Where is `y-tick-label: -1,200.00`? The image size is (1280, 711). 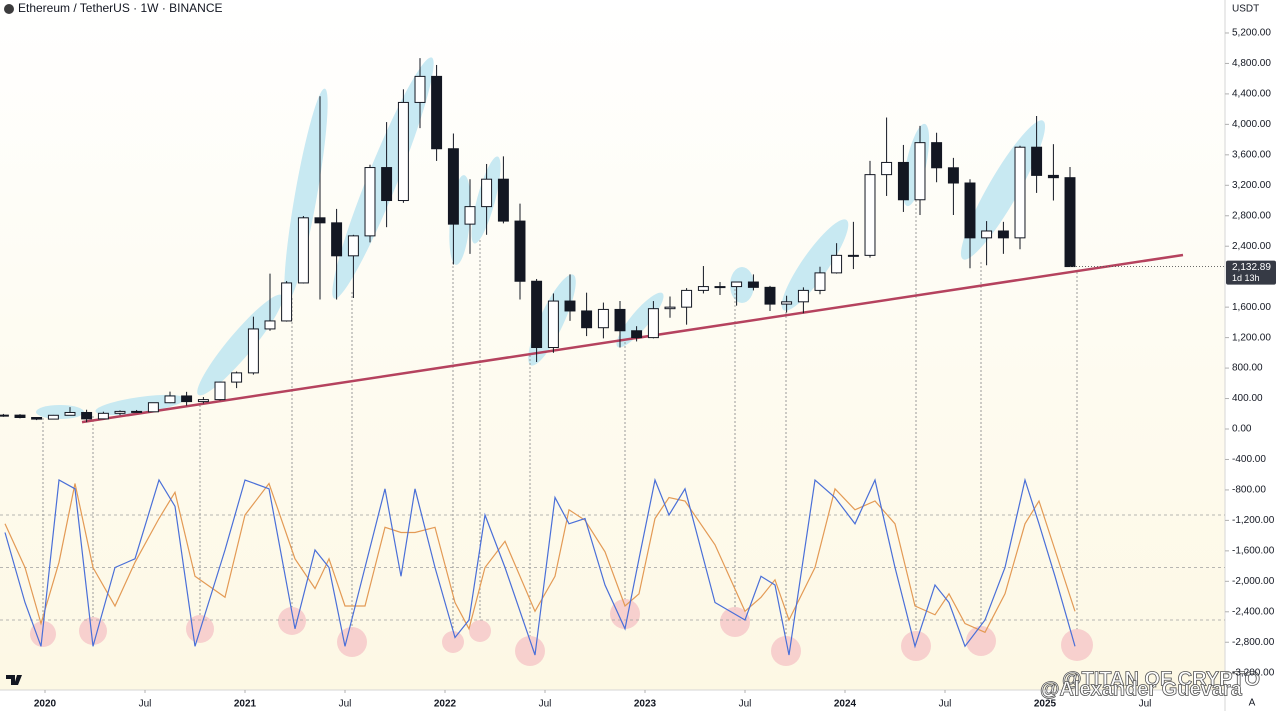 y-tick-label: -1,200.00 is located at coordinates (1253, 520).